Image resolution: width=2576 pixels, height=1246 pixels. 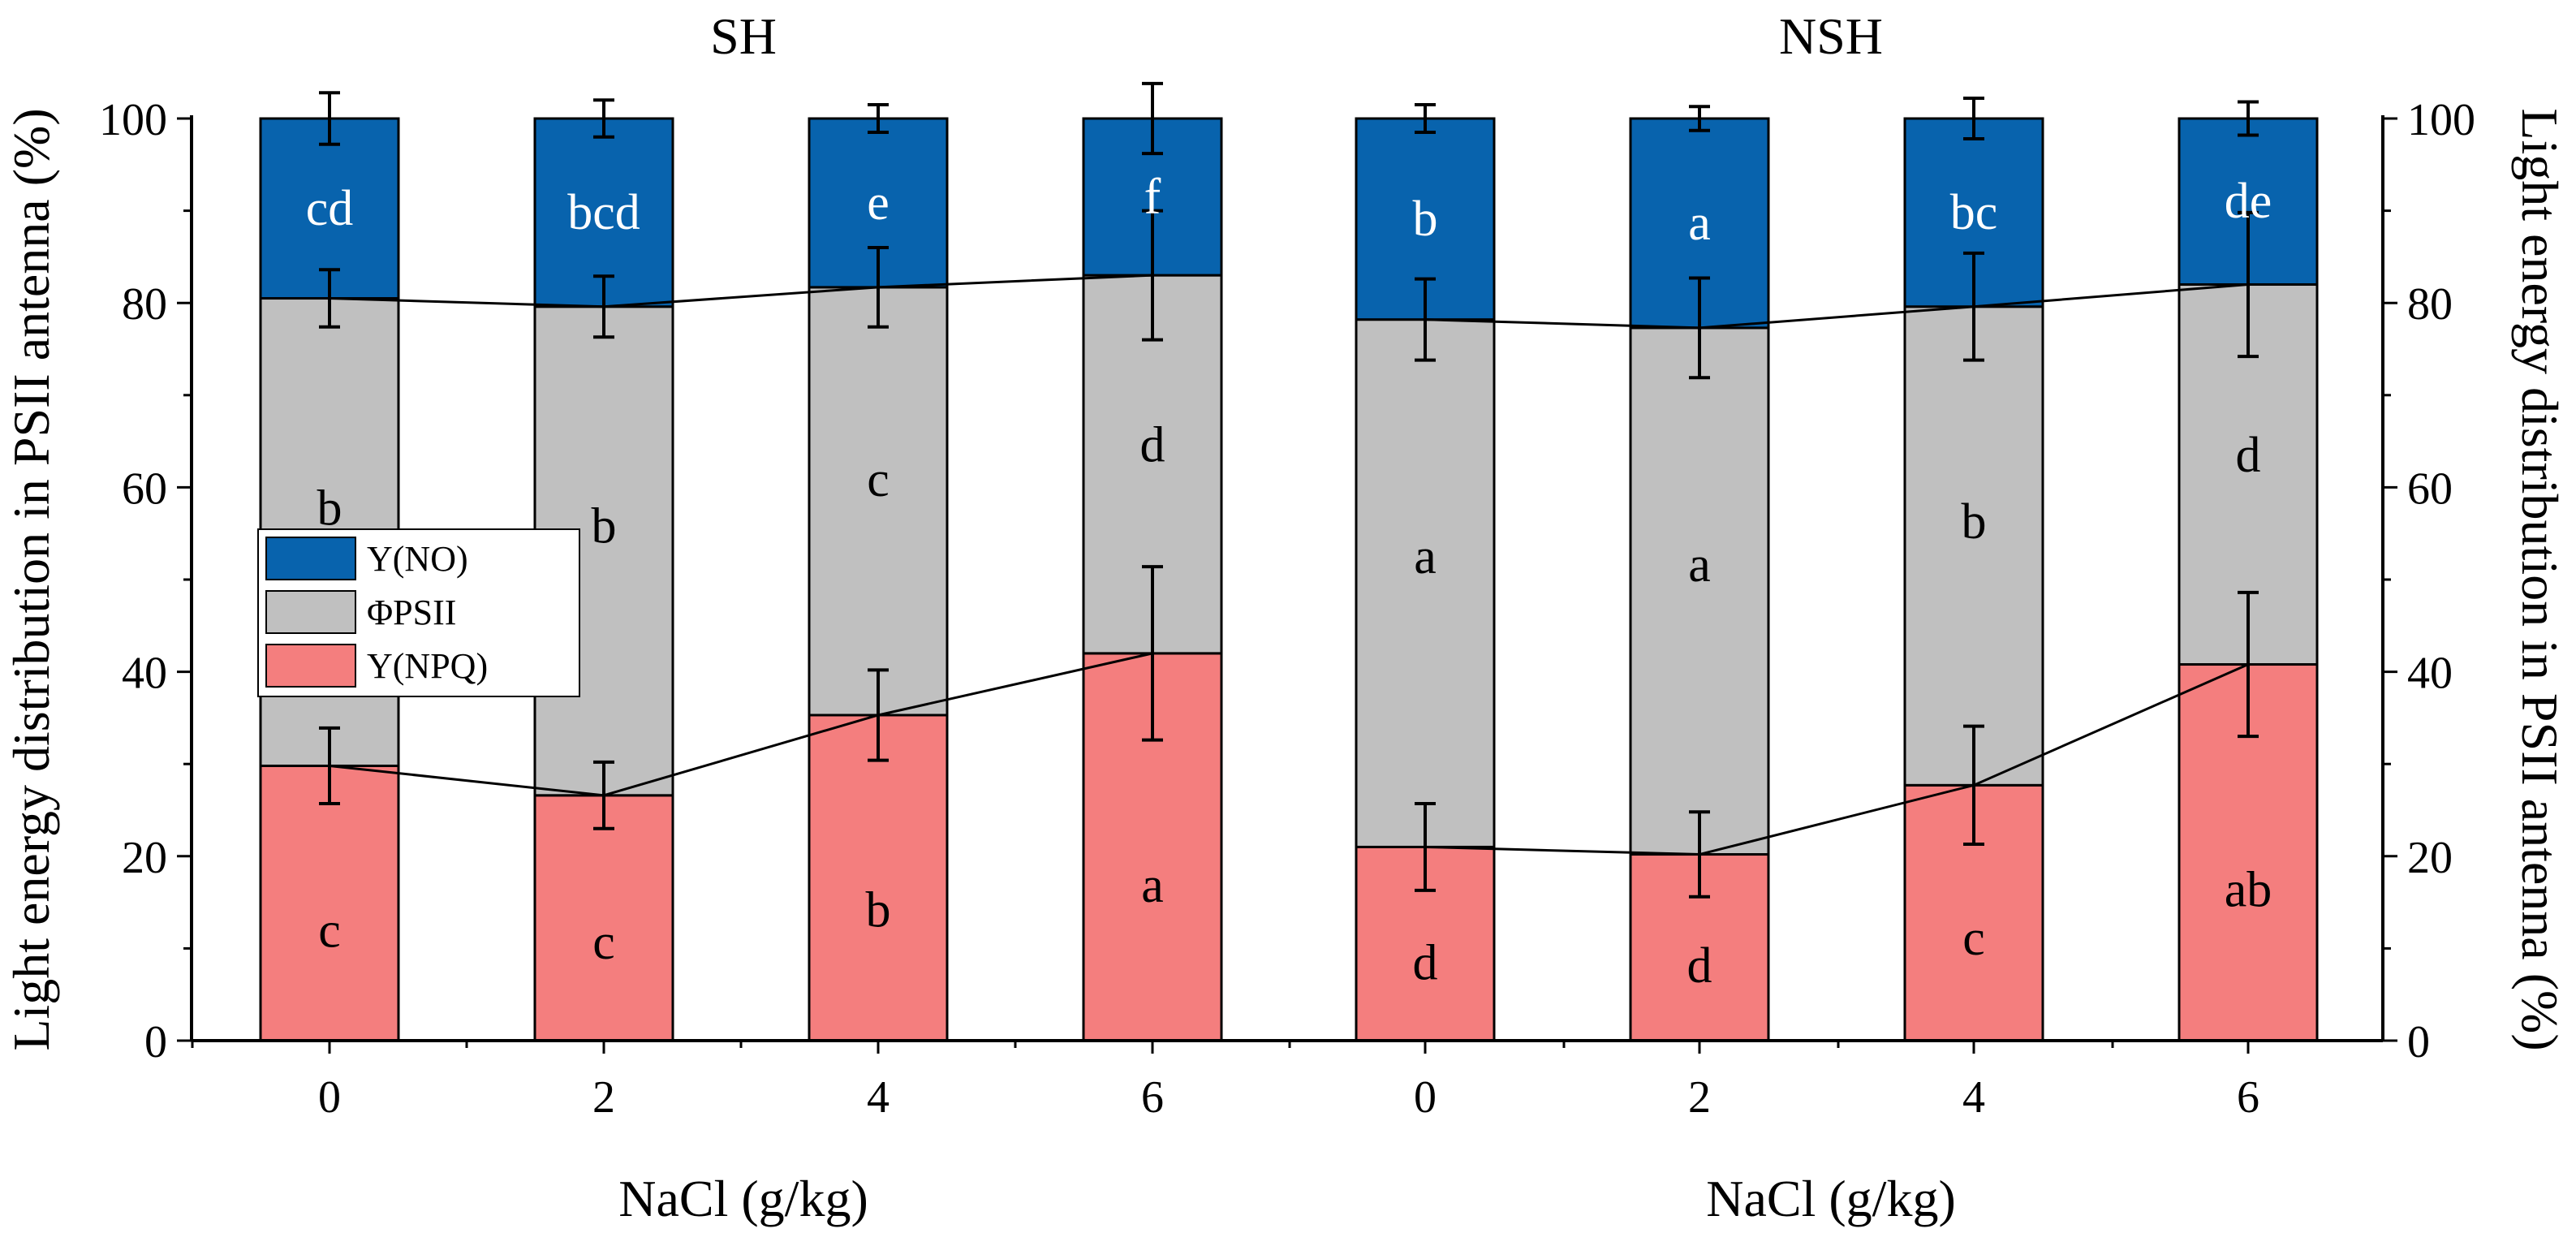 What do you see at coordinates (330, 931) in the screenshot?
I see `letter-y-npq-sh-0: c` at bounding box center [330, 931].